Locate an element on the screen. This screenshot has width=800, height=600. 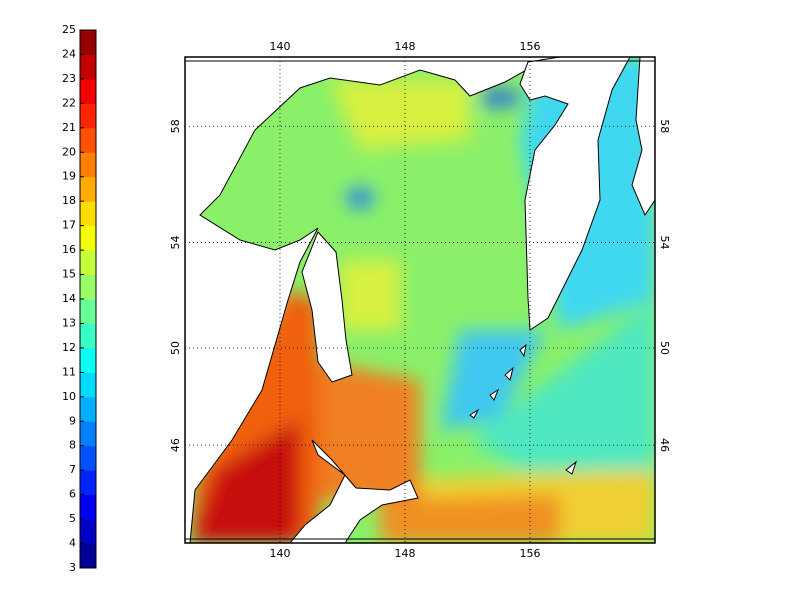
lat-label-right: 54 is located at coordinates (664, 242).